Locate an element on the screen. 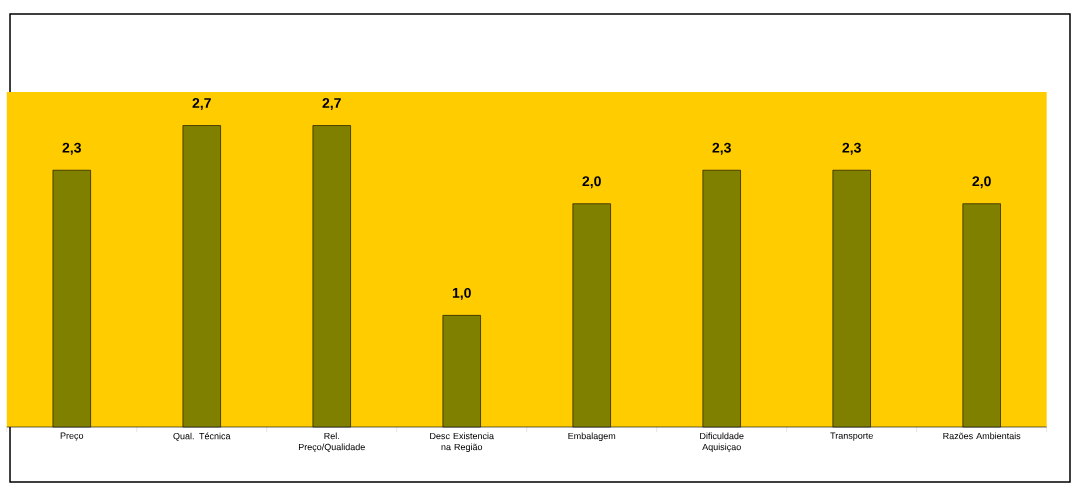 The image size is (1074, 484). x-tick-label: Razões Ambientais is located at coordinates (982, 436).